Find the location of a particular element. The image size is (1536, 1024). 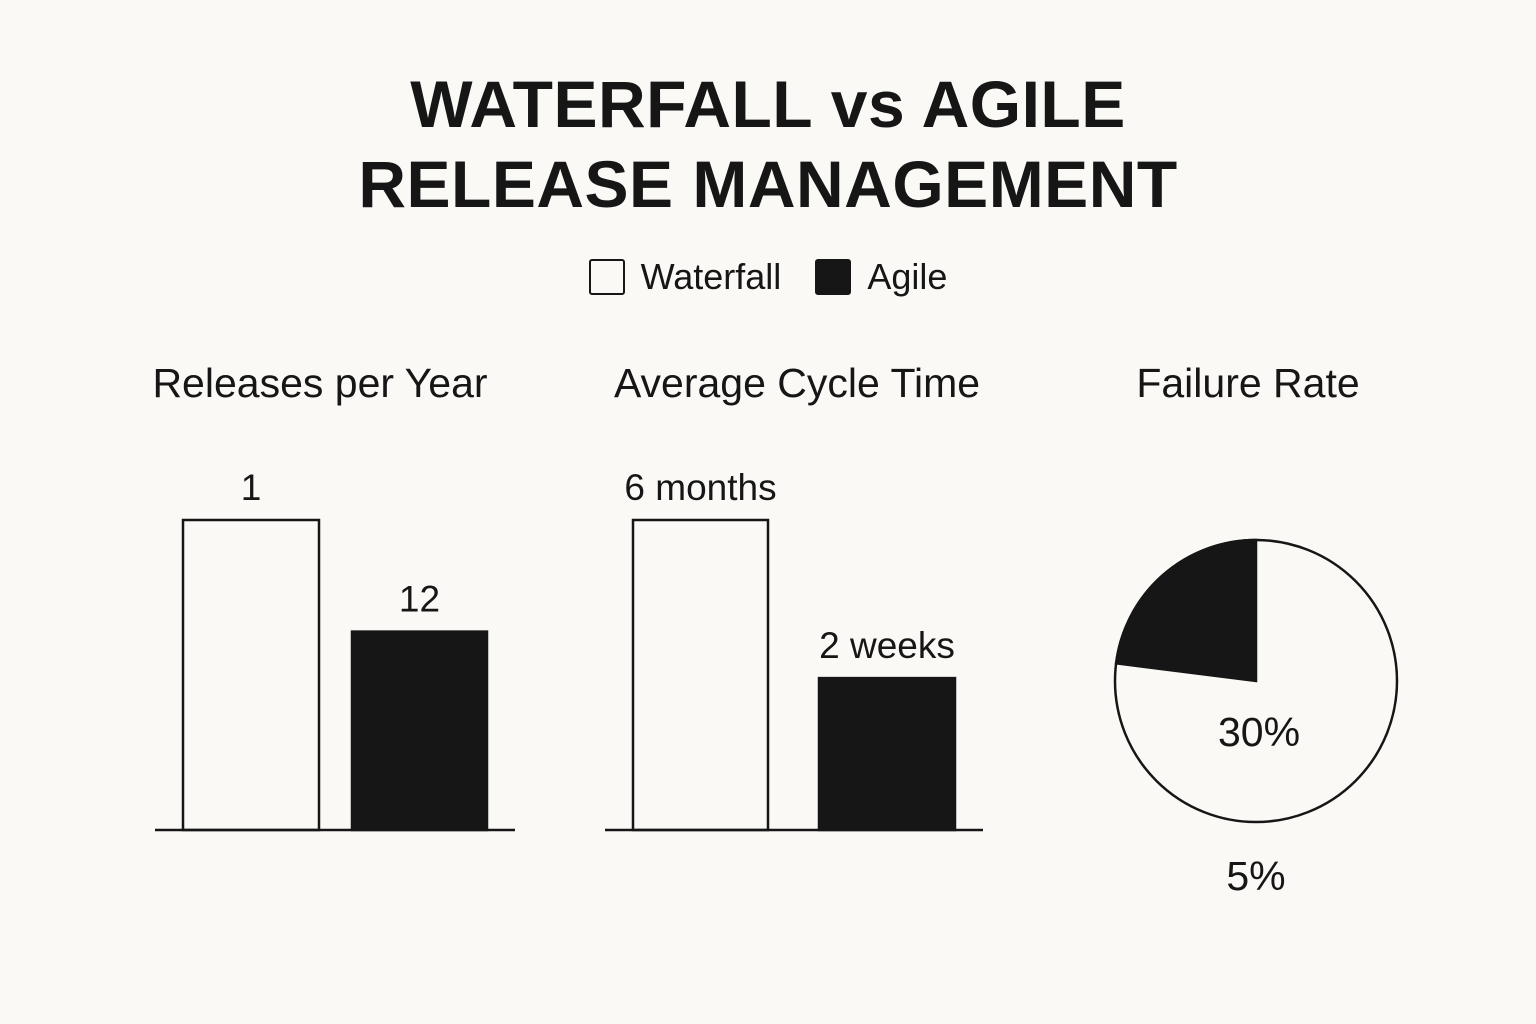

data-label-releases-agile: 12 is located at coordinates (419, 599).